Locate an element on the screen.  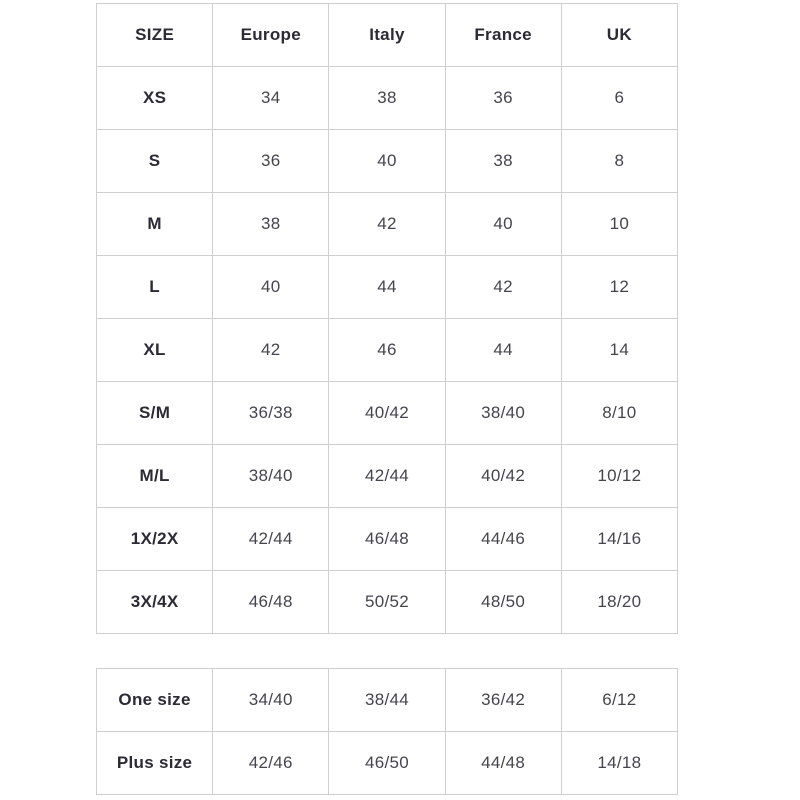
column-header-europe: Europe is located at coordinates (271, 35).